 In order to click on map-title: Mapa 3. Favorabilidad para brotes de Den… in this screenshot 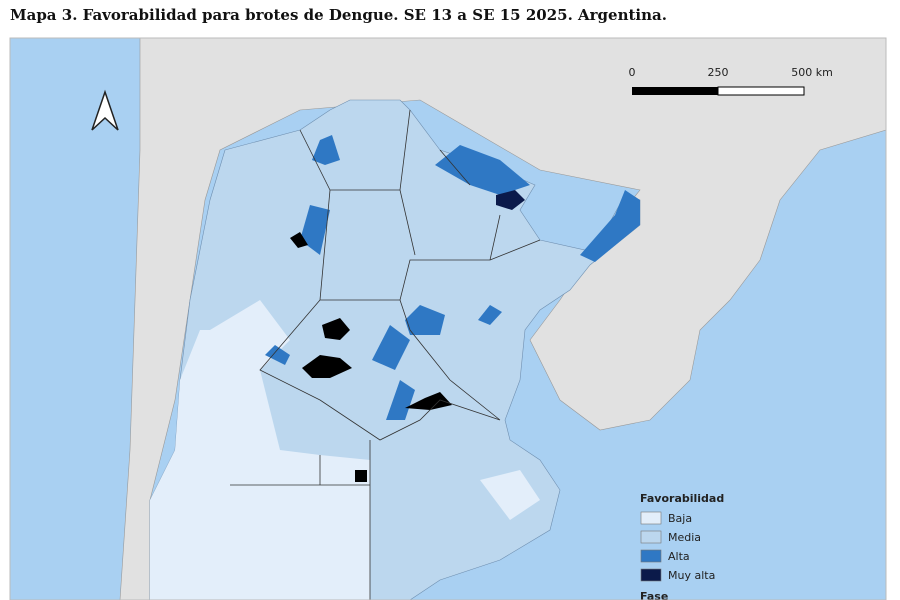, I will do `click(338, 15)`.